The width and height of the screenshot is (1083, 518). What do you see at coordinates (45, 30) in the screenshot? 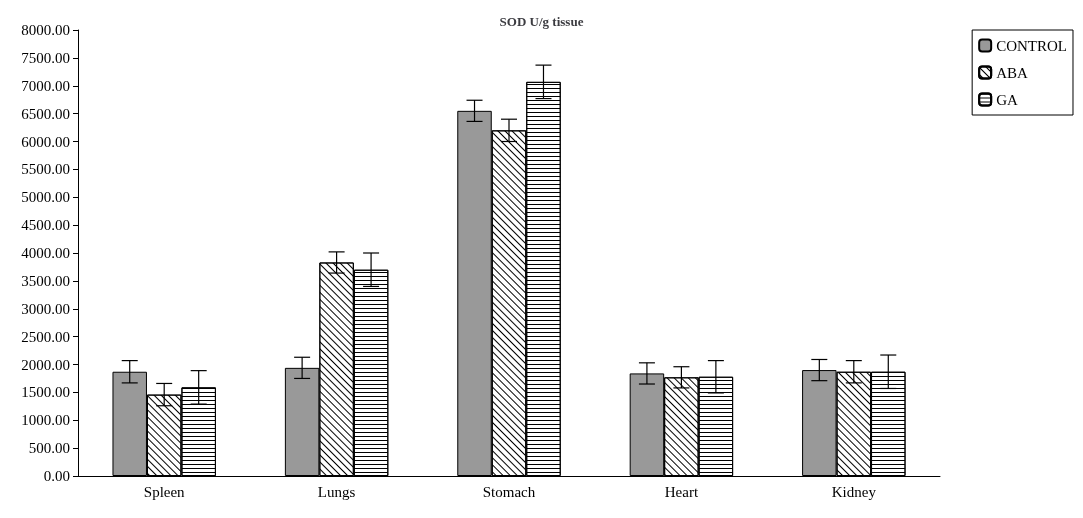
I see `y-tick-label: 8000.00` at bounding box center [45, 30].